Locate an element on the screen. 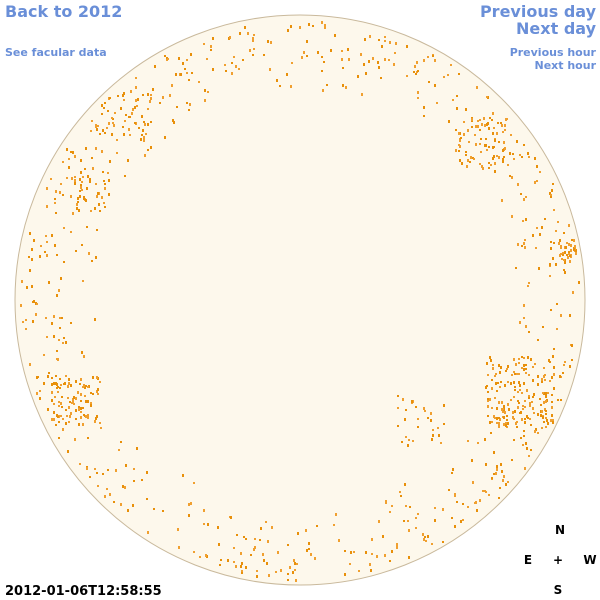  facular-link: See facular data is located at coordinates (56, 52).